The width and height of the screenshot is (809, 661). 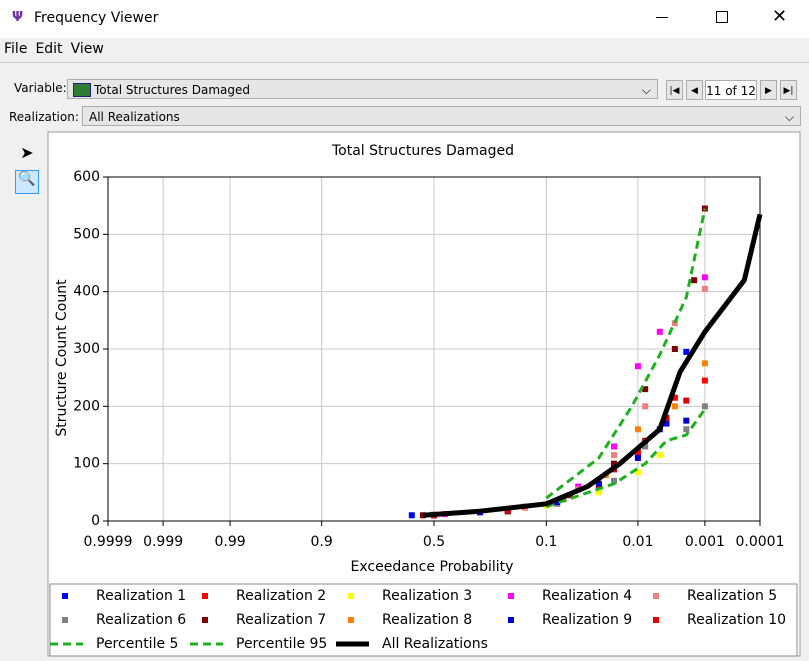 I want to click on variable-dropdown: Total Structures Damaged ⌵, so click(x=362, y=89).